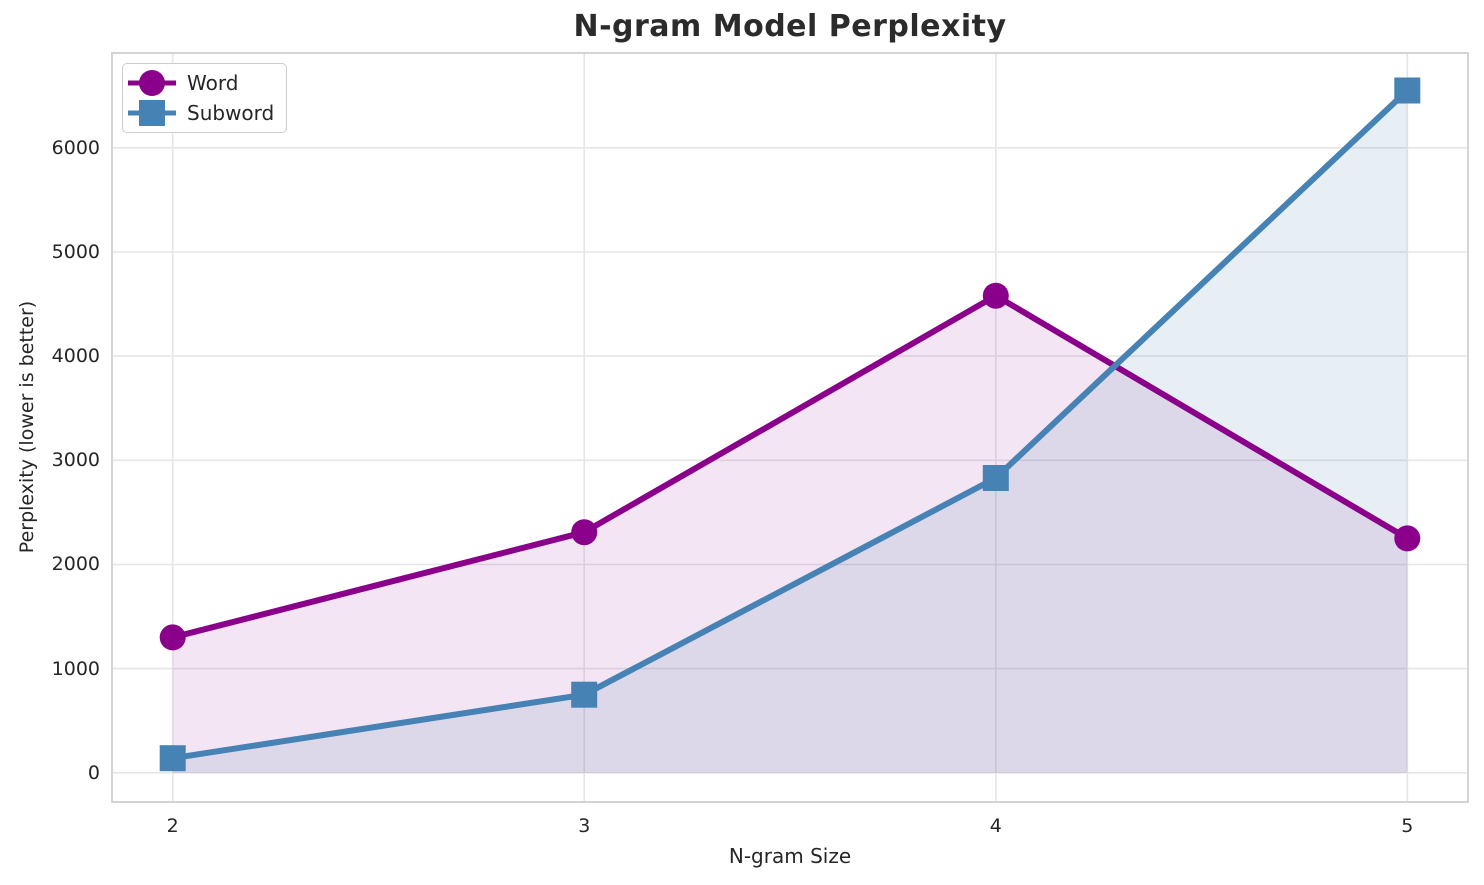 The height and width of the screenshot is (885, 1484). Describe the element at coordinates (790, 856) in the screenshot. I see `x-axis-label: N-gram Size` at that location.